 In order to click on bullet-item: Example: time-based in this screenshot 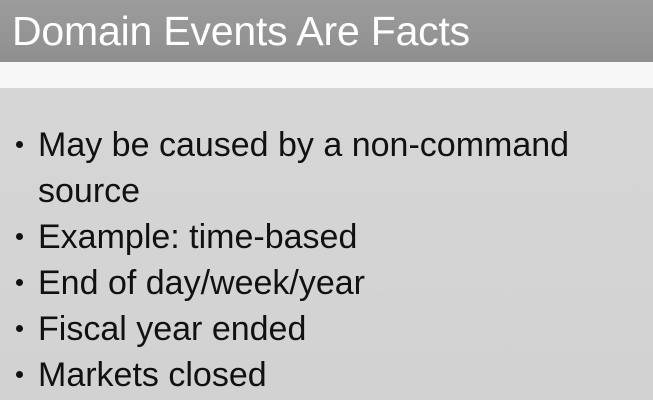, I will do `click(326, 237)`.